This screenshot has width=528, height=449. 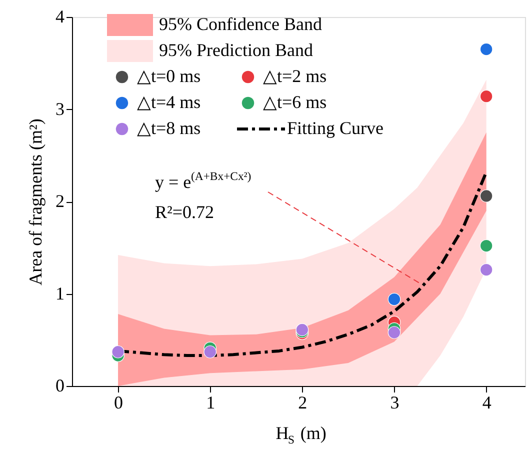 What do you see at coordinates (60, 386) in the screenshot?
I see `y-tick-label: 0` at bounding box center [60, 386].